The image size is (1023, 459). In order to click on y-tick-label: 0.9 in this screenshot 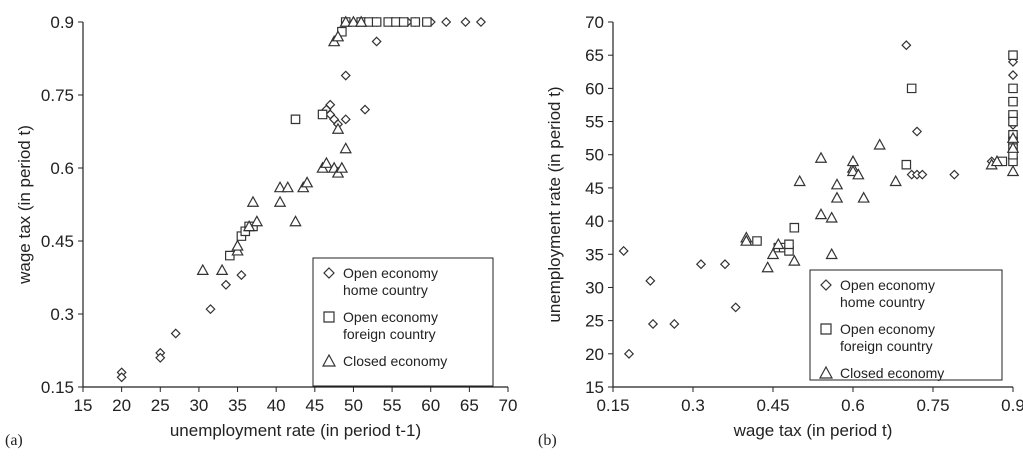, I will do `click(62, 22)`.